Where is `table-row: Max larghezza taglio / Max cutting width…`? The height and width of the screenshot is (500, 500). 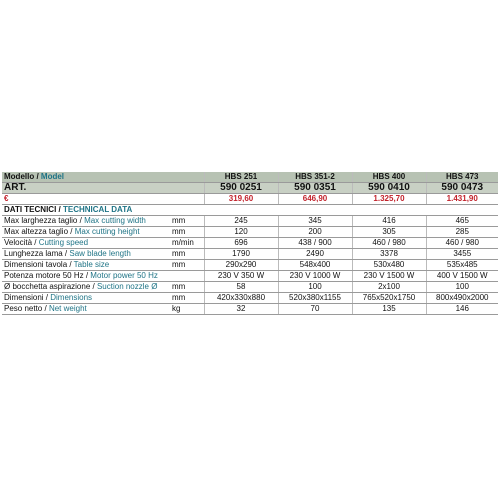
table-row: Max larghezza taglio / Max cutting width… is located at coordinates (250, 221).